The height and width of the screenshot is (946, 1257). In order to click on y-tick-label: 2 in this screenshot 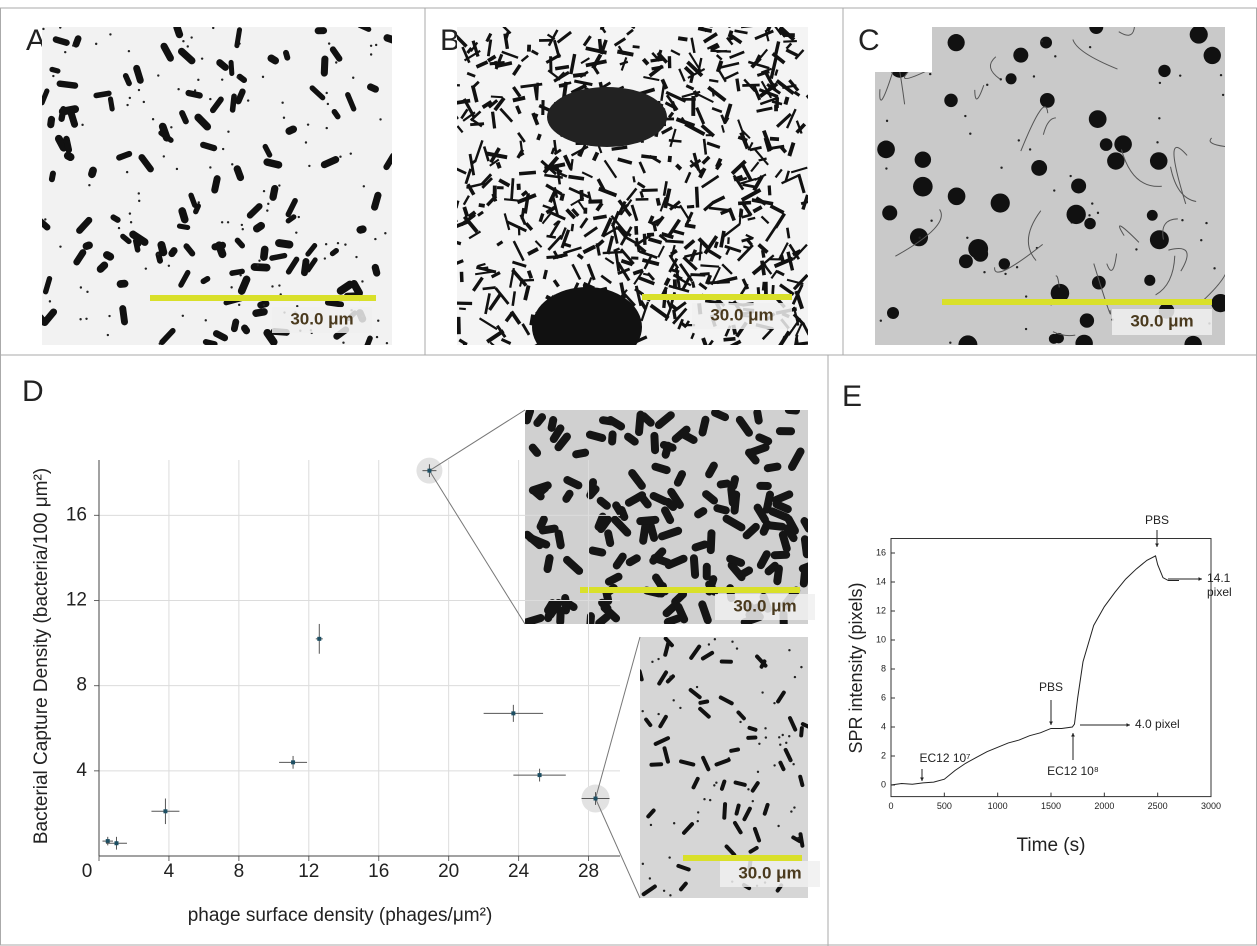, I will do `click(883, 755)`.